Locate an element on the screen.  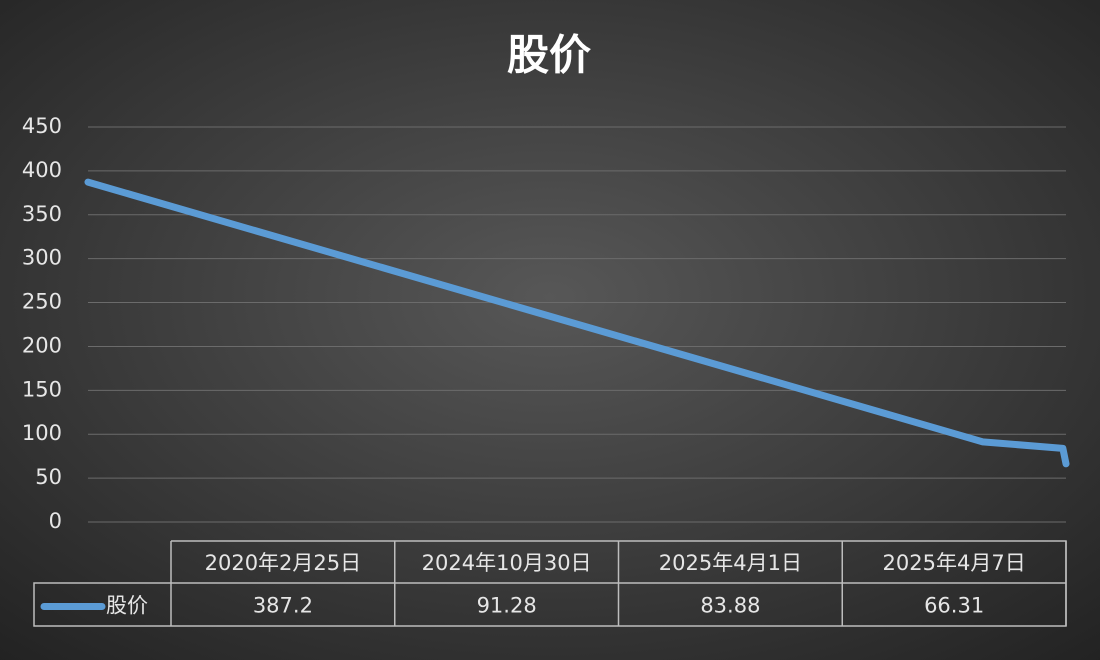
data-table-value: 83.88 is located at coordinates (730, 606).